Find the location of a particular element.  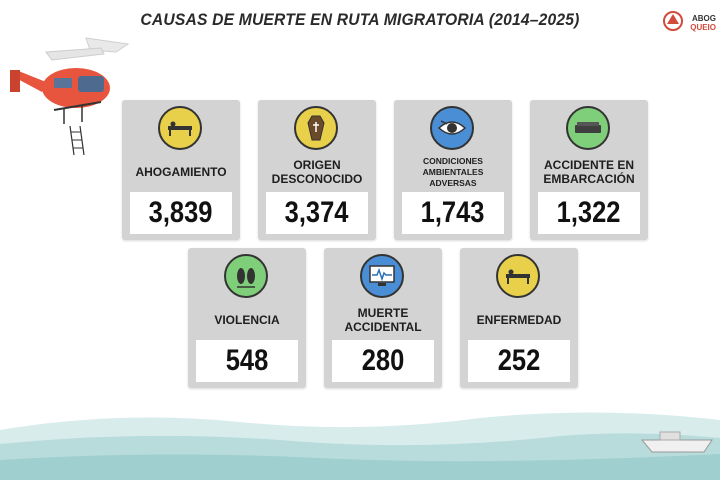

card-ahogamiento: AHOGAMIENTO 3,839 is located at coordinates (181, 170).